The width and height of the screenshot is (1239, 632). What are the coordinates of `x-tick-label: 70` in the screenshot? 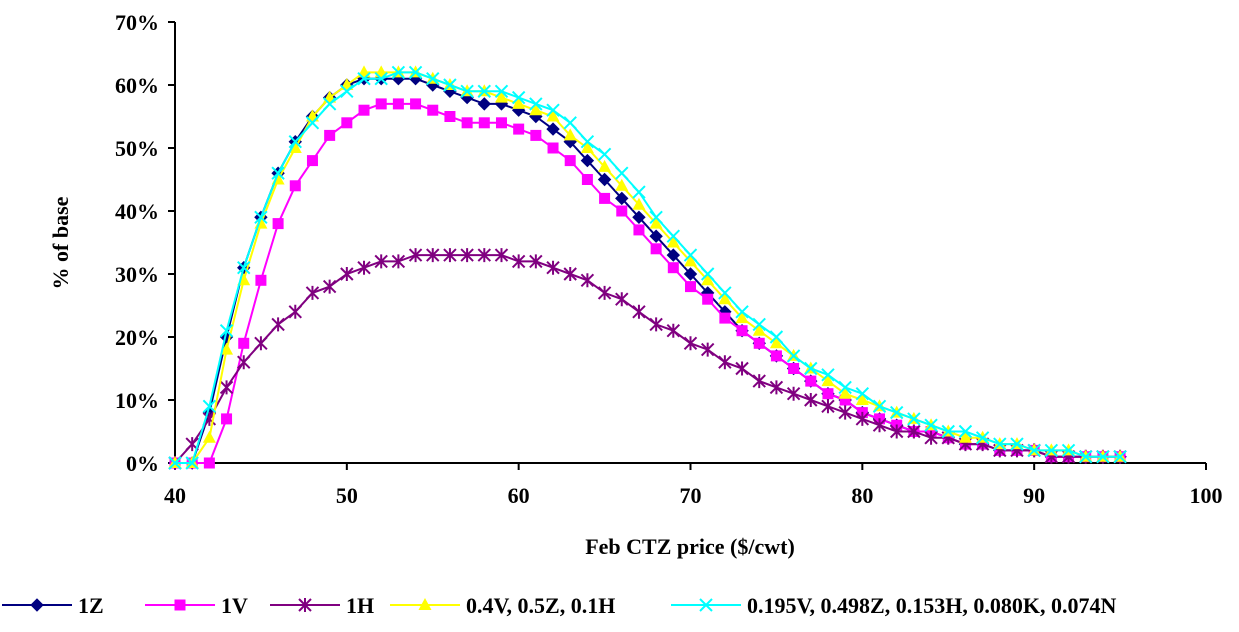 It's located at (691, 495).